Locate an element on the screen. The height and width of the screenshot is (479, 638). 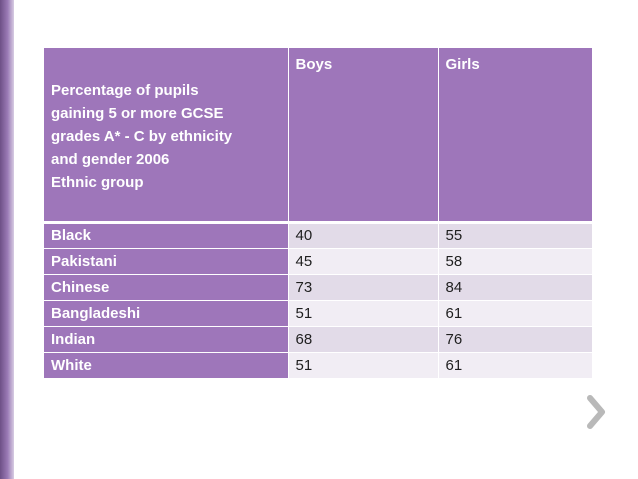
chevron-right-icon is located at coordinates (596, 412).